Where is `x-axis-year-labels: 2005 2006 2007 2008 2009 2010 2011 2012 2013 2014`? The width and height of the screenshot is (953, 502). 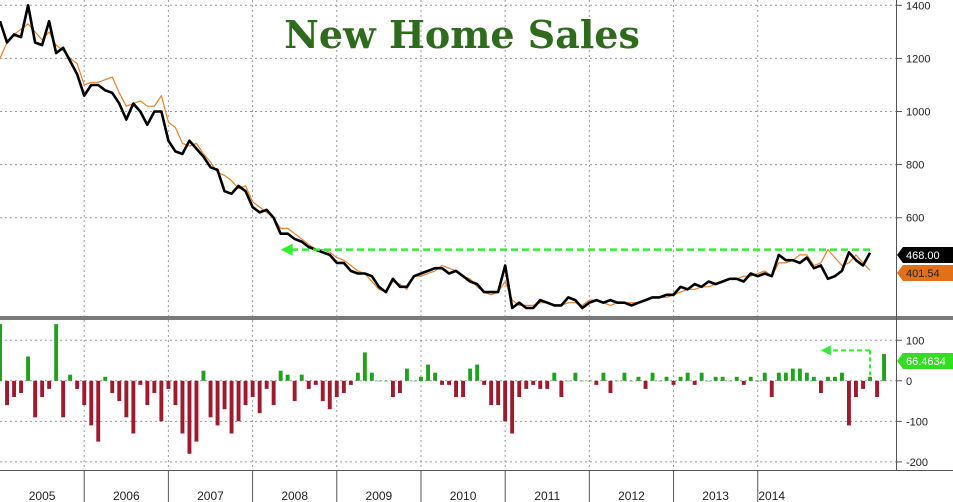 x-axis-year-labels: 2005 2006 2007 2008 2009 2010 2011 2012 2013 2014 is located at coordinates (407, 486).